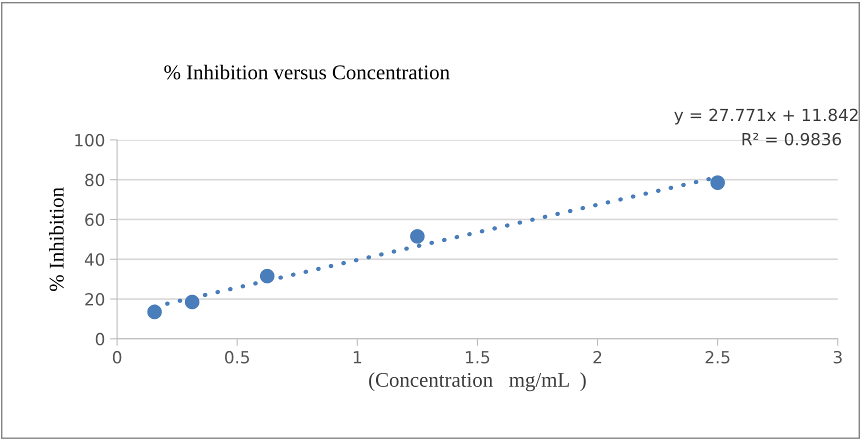  What do you see at coordinates (477, 382) in the screenshot?
I see `x-axis-title: (Concentration mg/mL )` at bounding box center [477, 382].